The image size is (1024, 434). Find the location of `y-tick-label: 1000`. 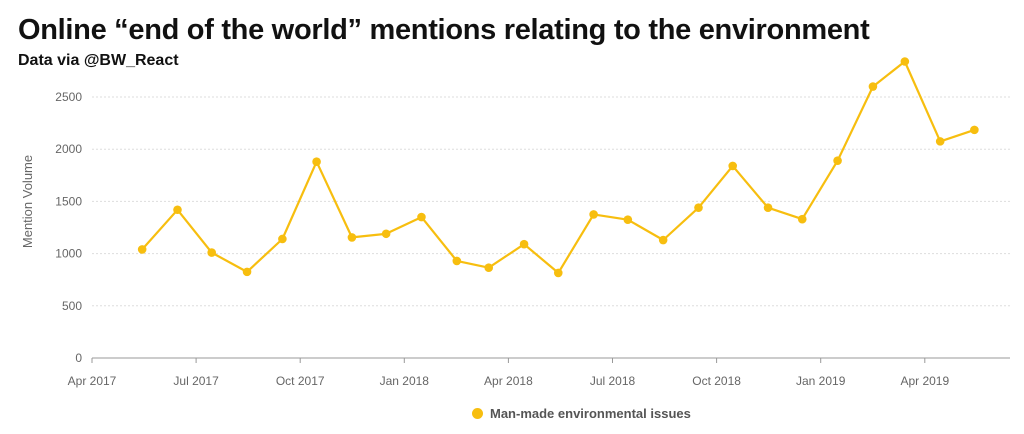

y-tick-label: 1000 is located at coordinates (68, 254).